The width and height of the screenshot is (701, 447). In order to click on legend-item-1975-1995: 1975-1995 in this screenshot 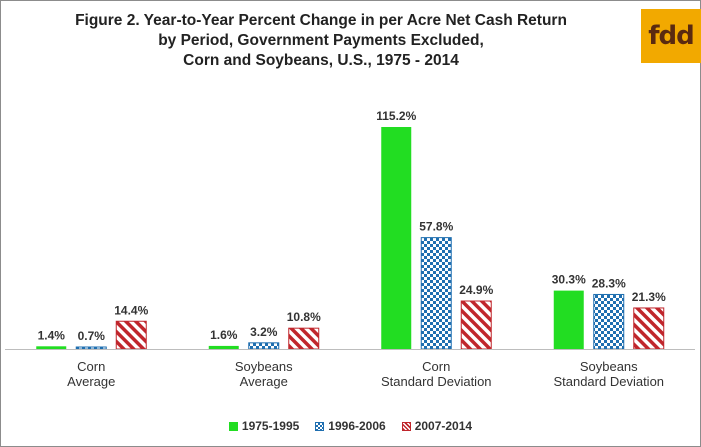, I will do `click(264, 426)`.